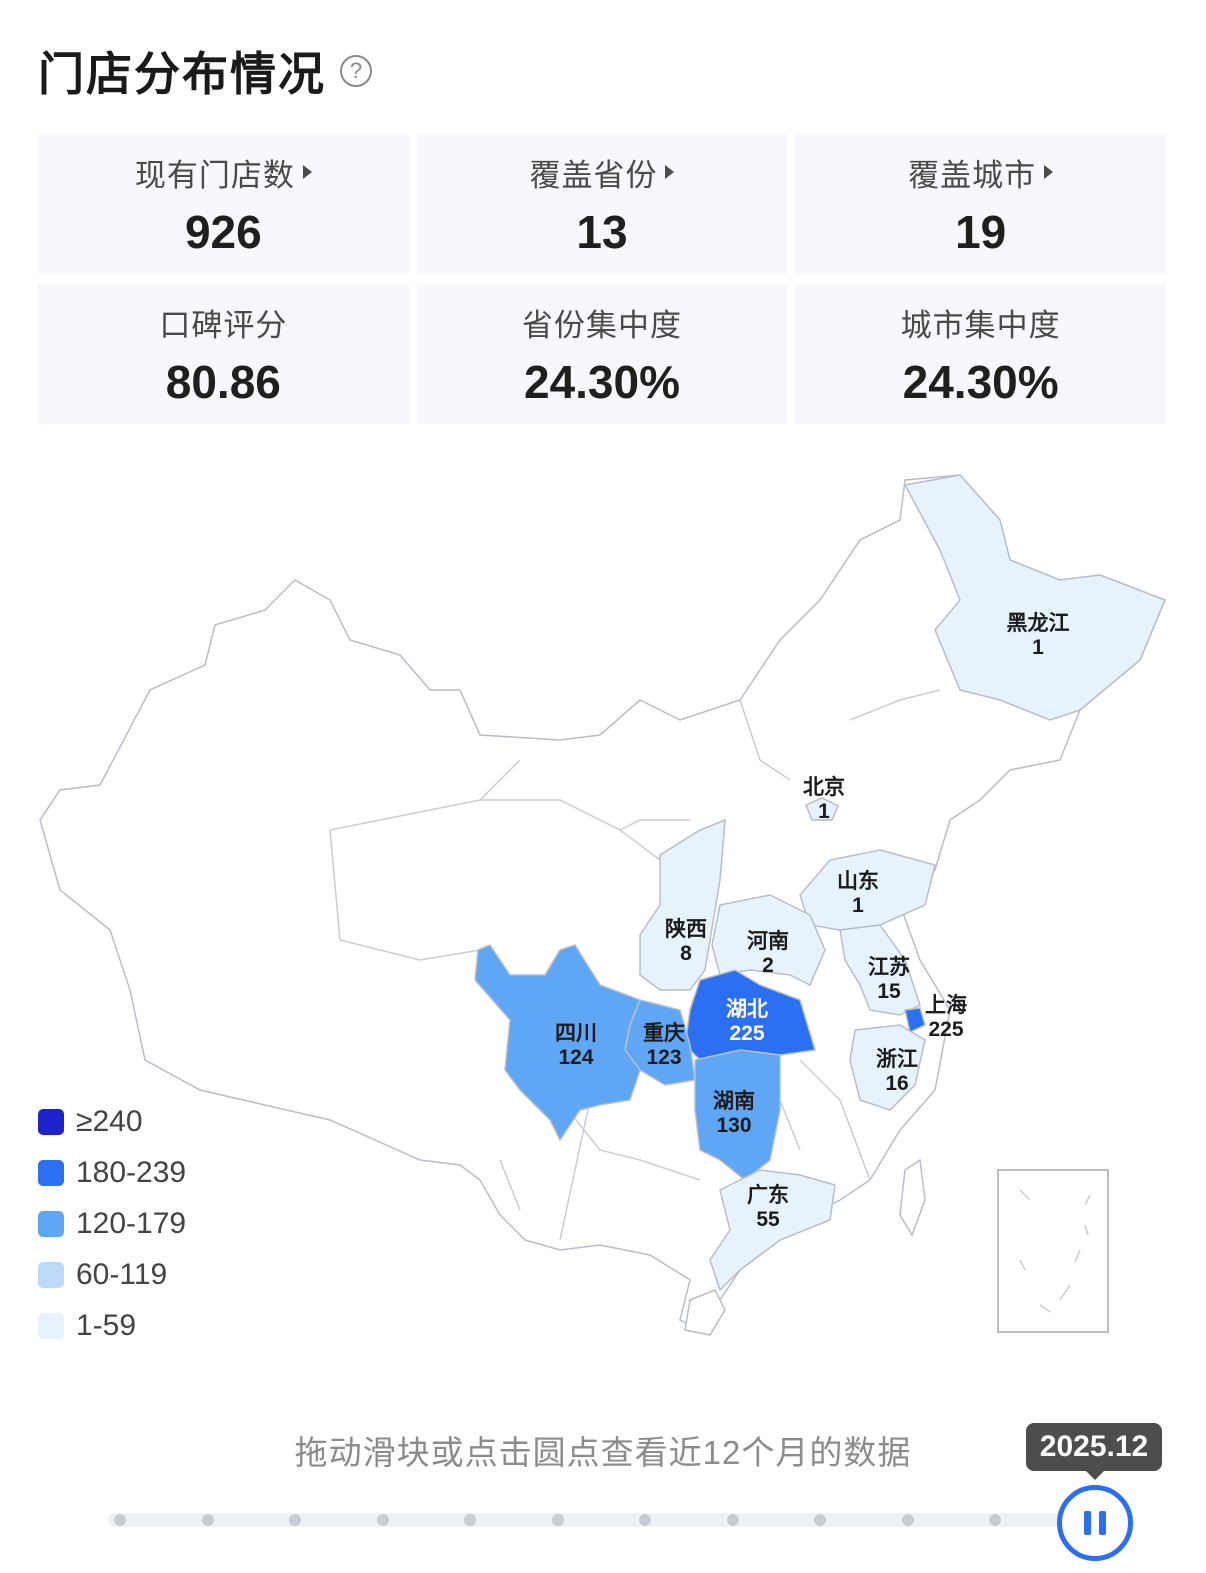  I want to click on legend-item: 120-179, so click(112, 1223).